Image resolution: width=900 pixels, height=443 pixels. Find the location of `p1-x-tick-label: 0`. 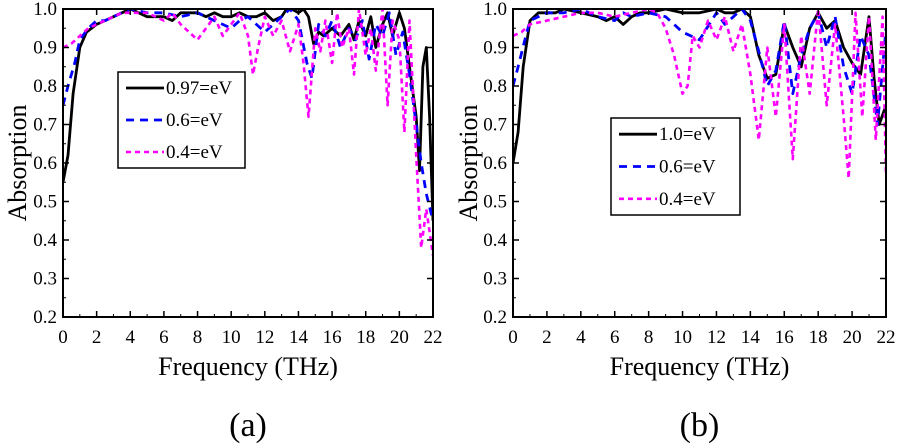

p1-x-tick-label: 0 is located at coordinates (513, 337).